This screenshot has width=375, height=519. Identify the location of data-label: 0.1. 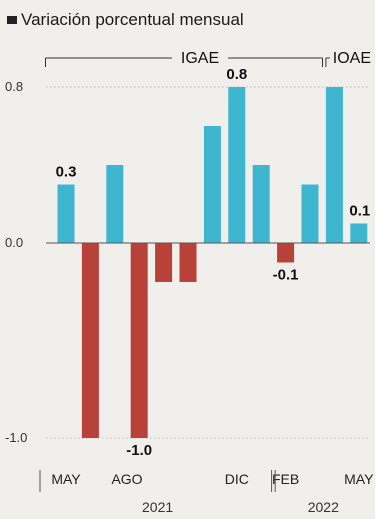
(359, 211).